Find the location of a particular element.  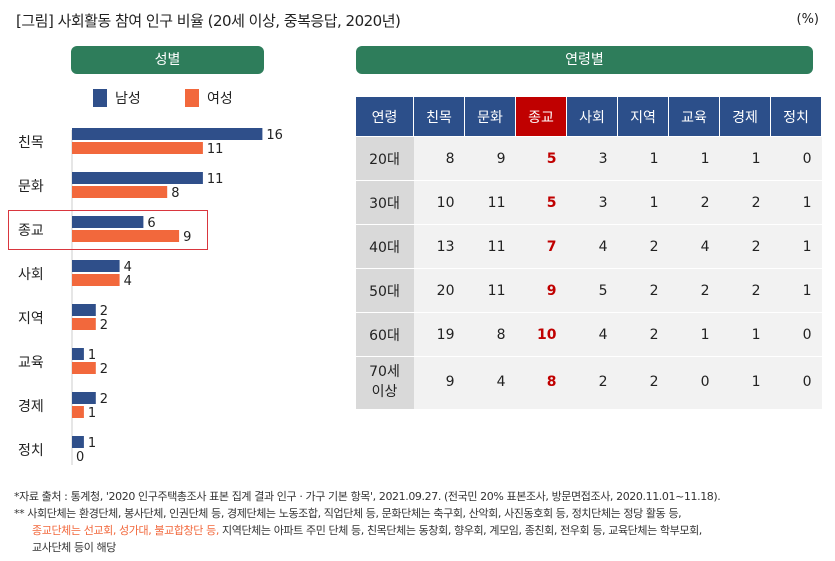

footnote-line: 교사단체 등이 해당 is located at coordinates (74, 547).